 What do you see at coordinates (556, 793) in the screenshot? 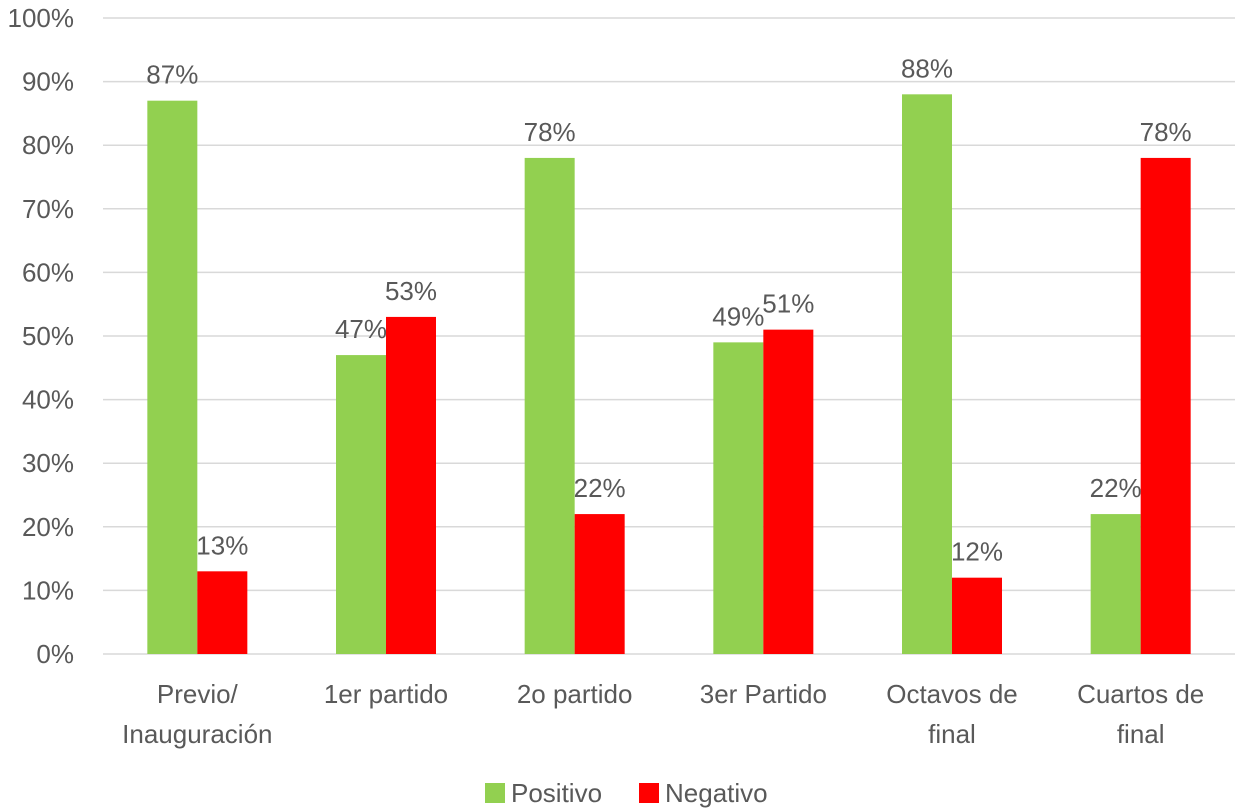
I see `legend-label-positivo: Positivo` at bounding box center [556, 793].